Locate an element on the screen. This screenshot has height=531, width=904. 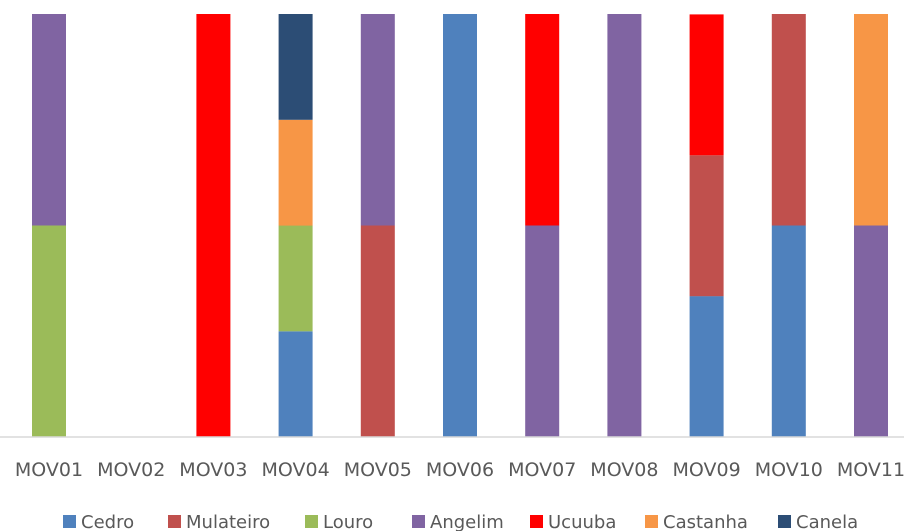
legend-swatch-angelim is located at coordinates (418, 521).